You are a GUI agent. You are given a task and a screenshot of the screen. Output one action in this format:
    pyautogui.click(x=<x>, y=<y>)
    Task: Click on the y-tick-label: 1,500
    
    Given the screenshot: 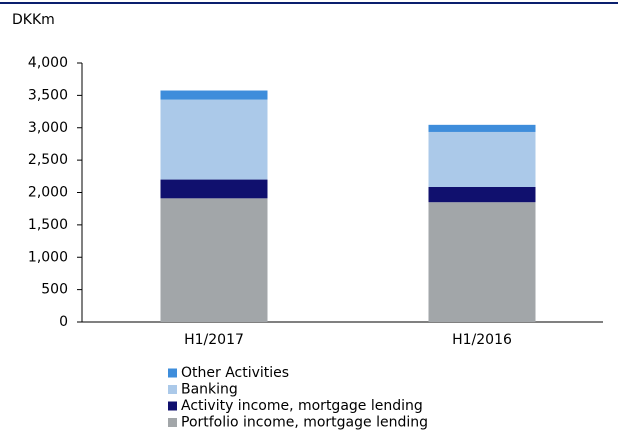 What is the action you would take?
    pyautogui.click(x=48, y=225)
    